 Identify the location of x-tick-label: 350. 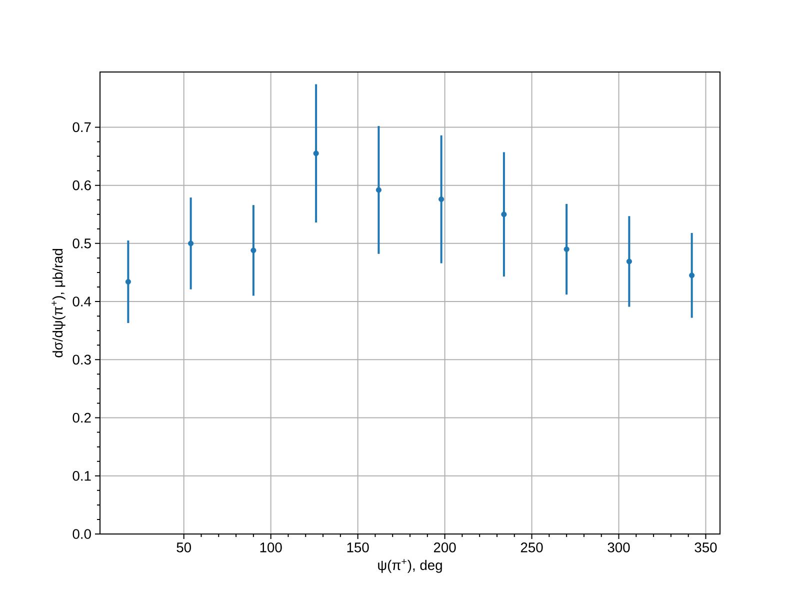
(705, 547).